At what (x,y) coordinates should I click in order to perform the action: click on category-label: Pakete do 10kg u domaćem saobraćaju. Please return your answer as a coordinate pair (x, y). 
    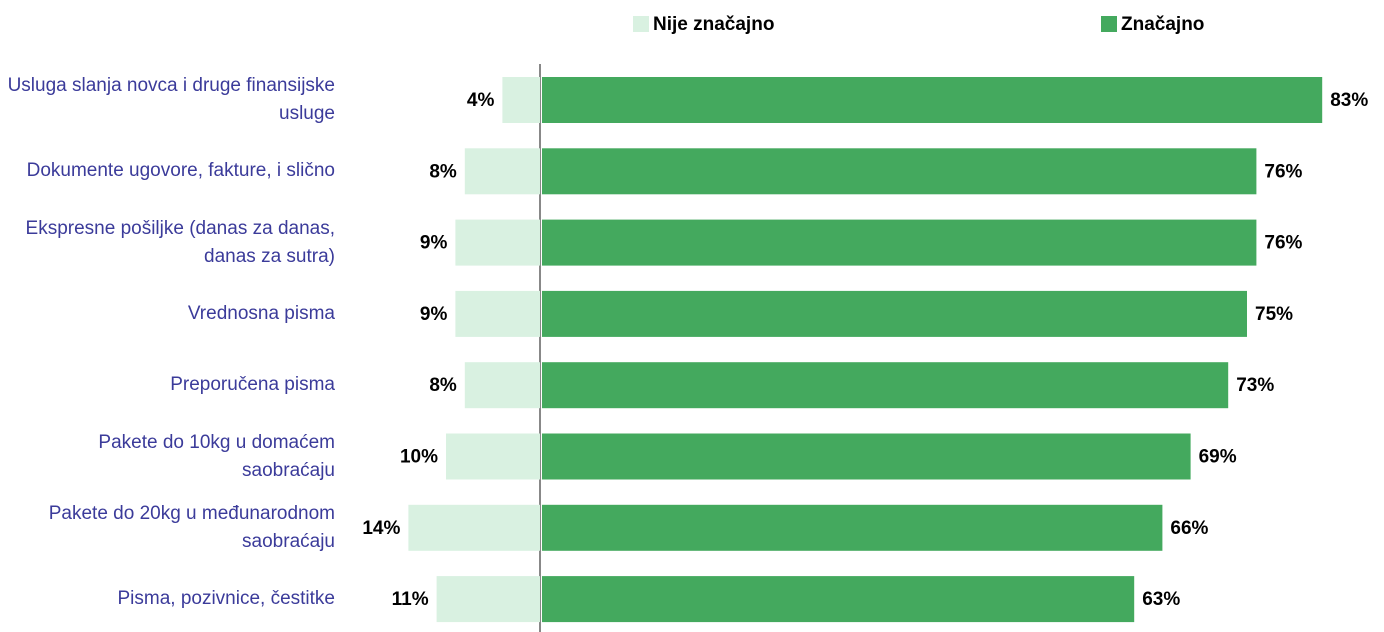
    Looking at the image, I should click on (216, 456).